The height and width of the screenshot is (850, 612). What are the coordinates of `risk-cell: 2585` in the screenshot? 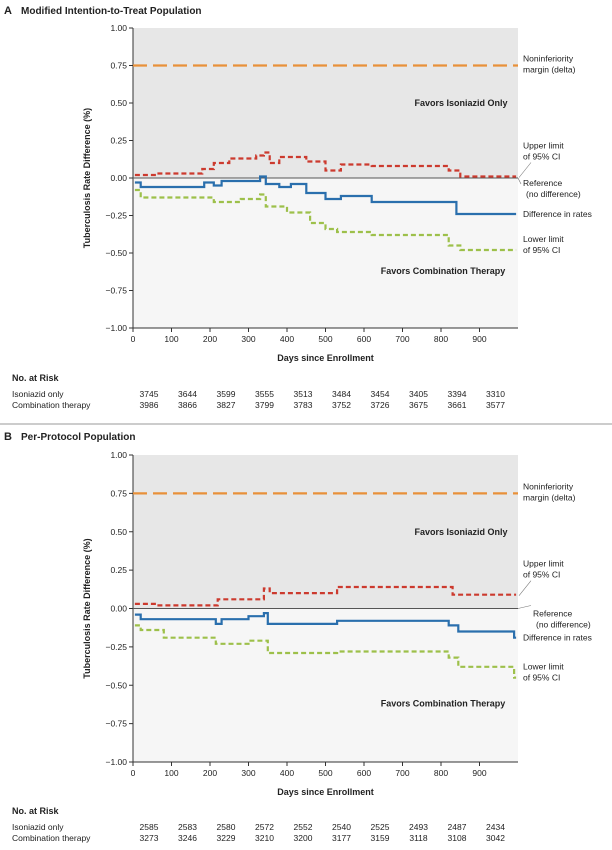 It's located at (149, 827).